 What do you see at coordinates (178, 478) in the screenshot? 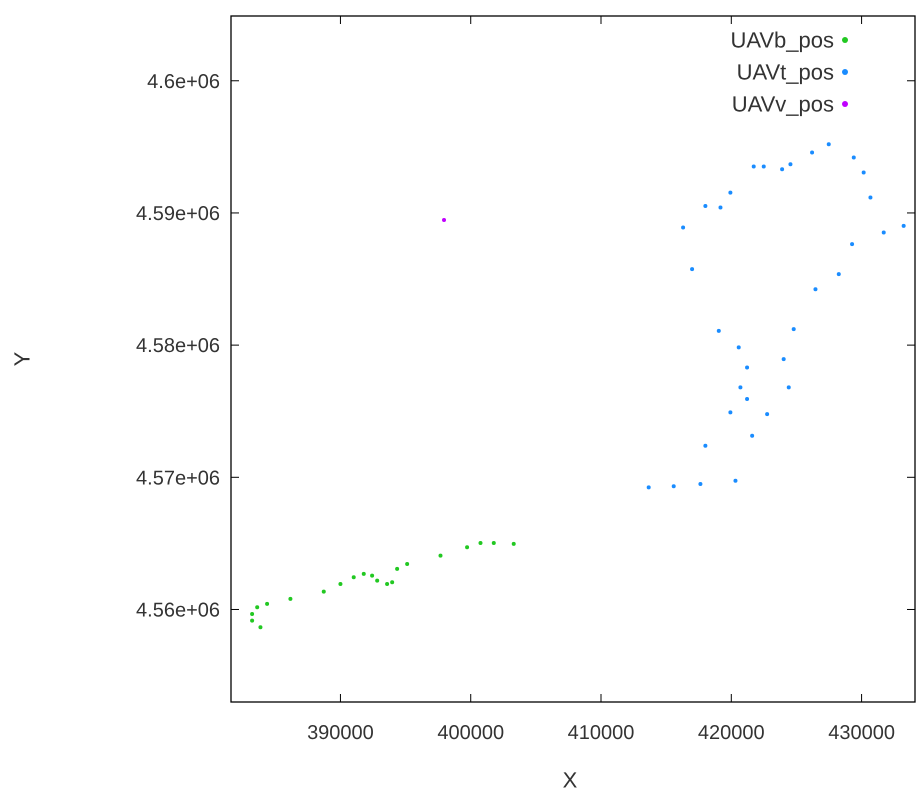
I see `y-tick-label: 4.57e+06` at bounding box center [178, 478].